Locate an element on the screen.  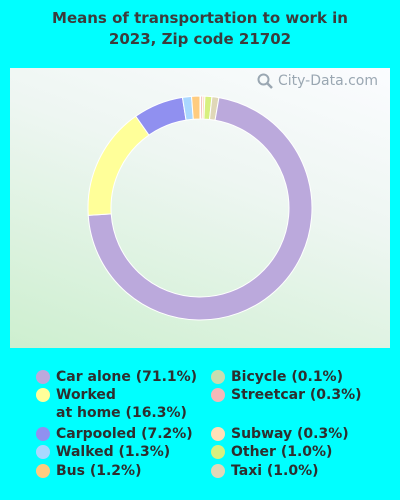
legend-item: Subway (0.3%) is located at coordinates (280, 434).